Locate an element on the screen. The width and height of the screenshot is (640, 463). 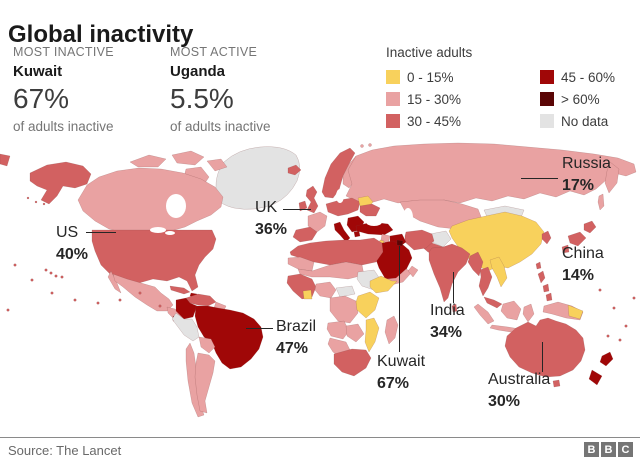
region-nigeria is located at coordinates (325, 290).